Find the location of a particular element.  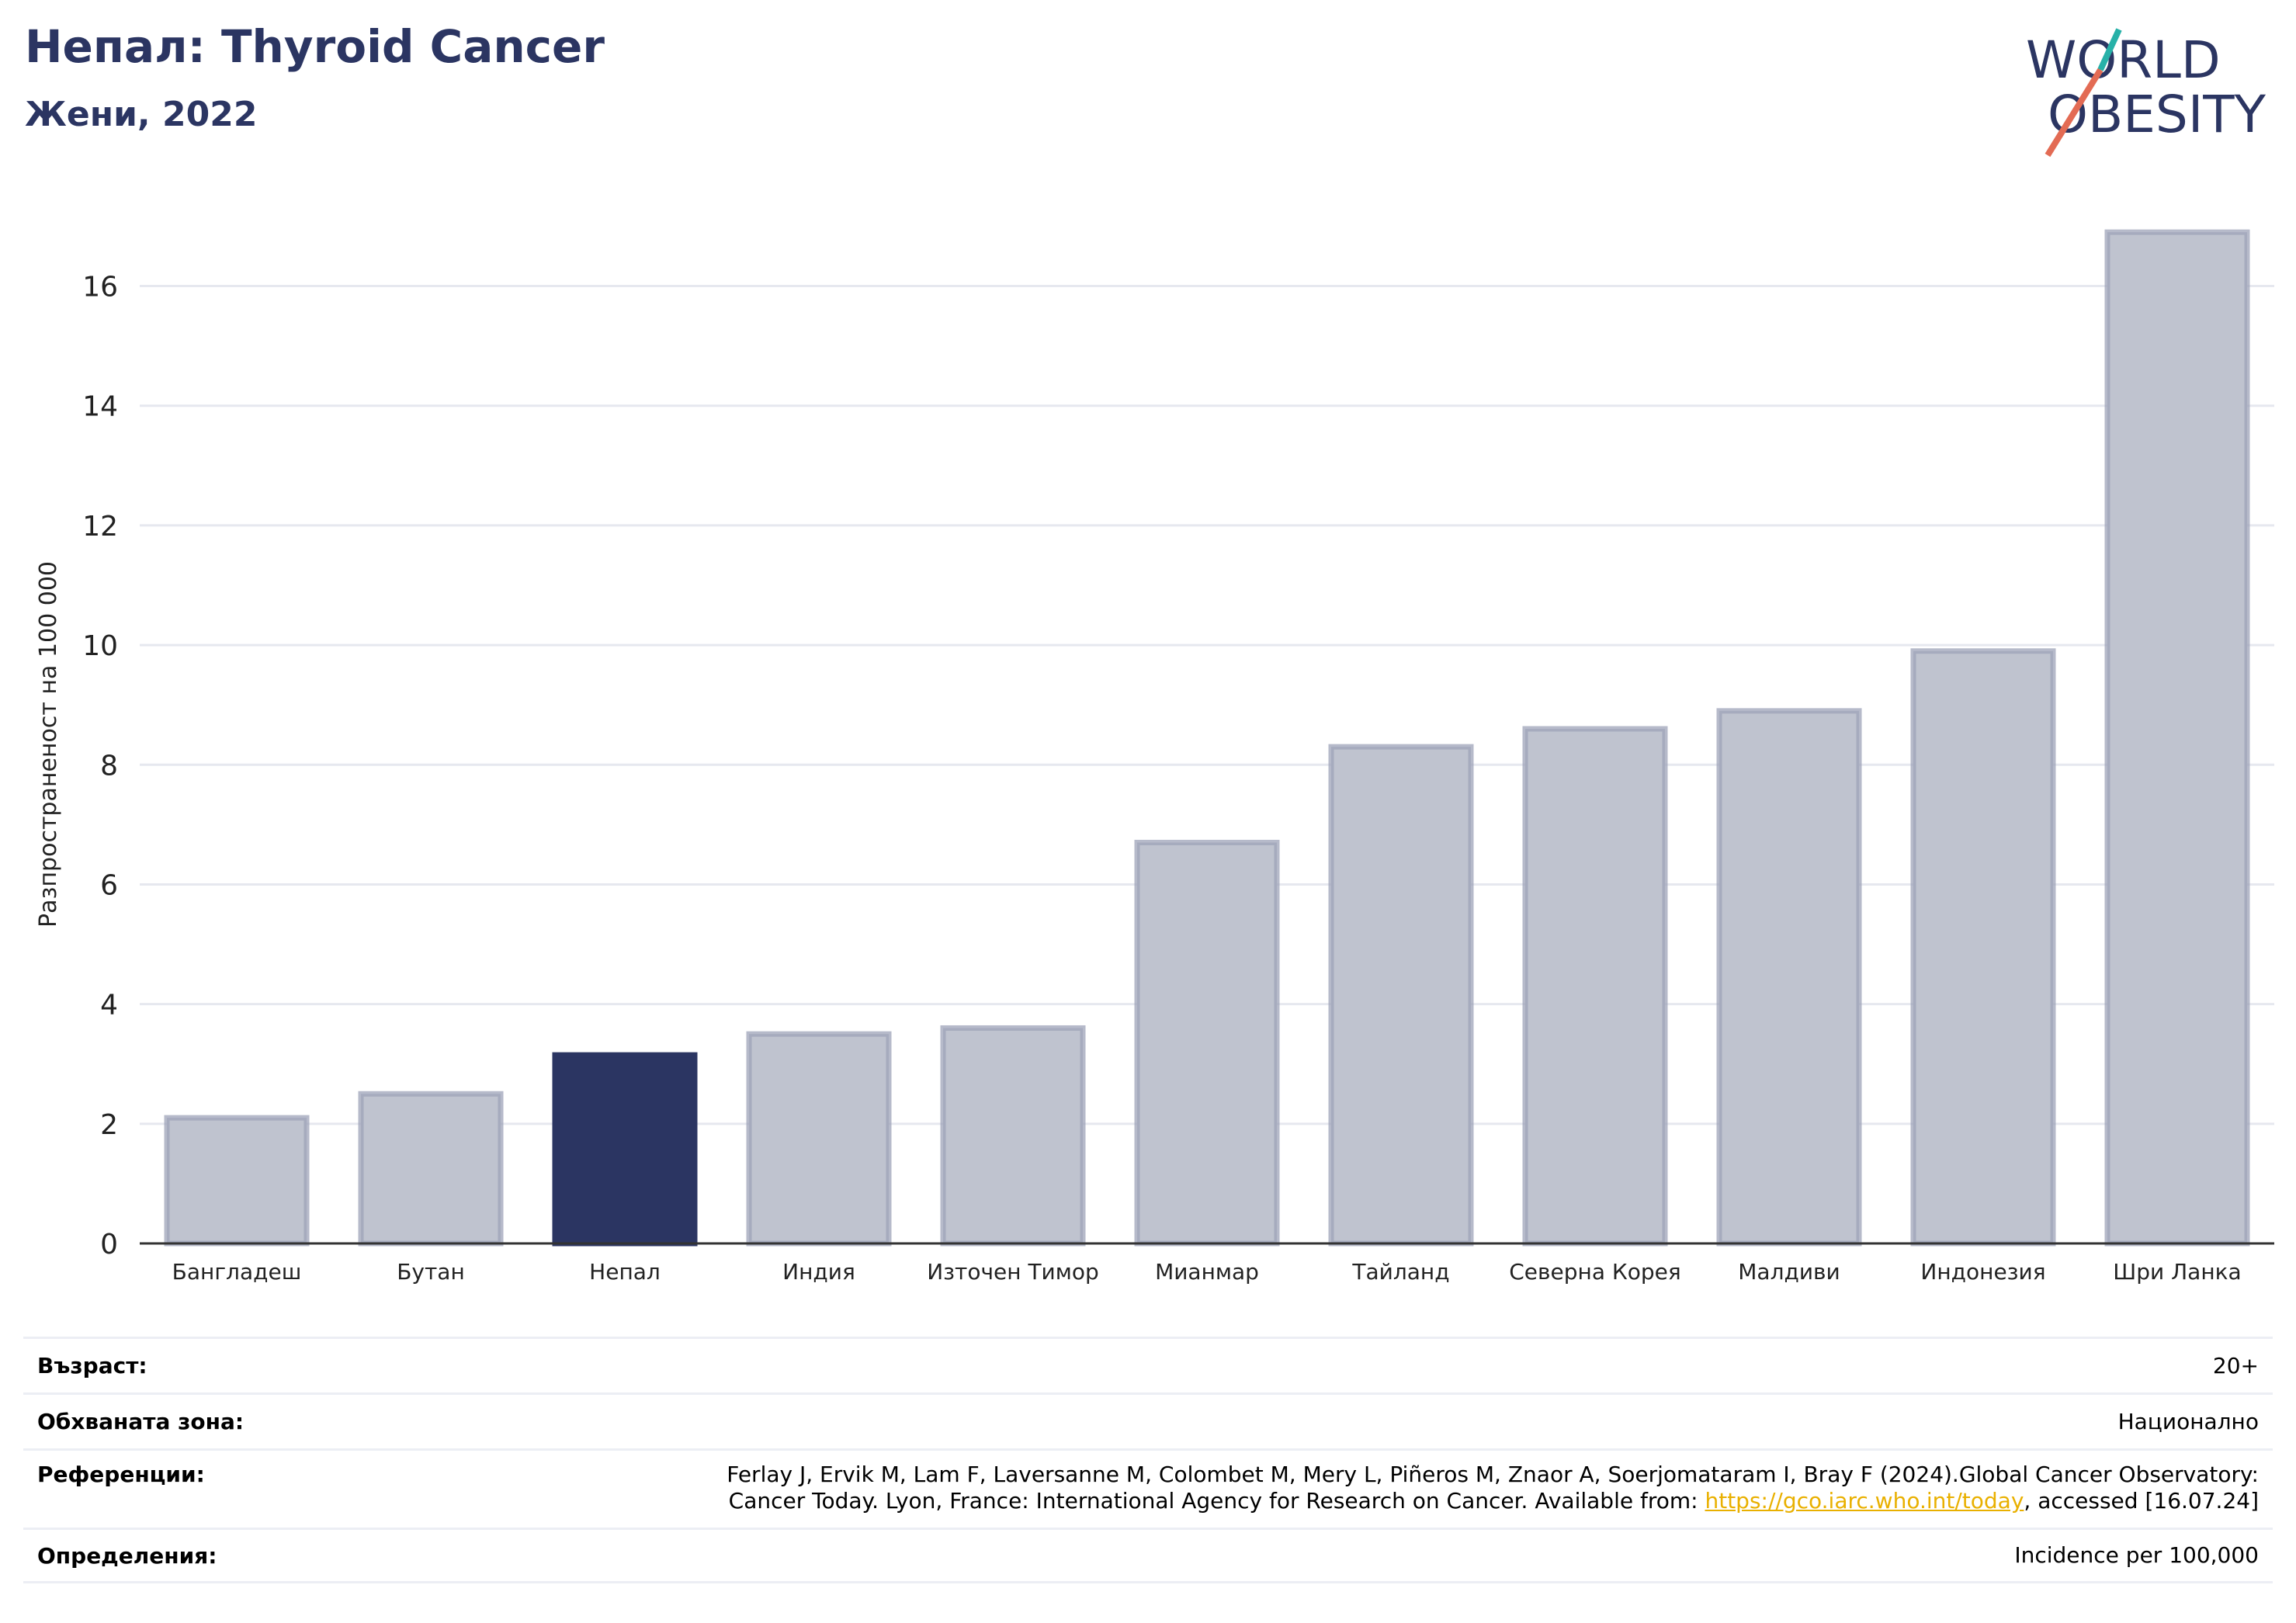

x-tick-label: Малдиви is located at coordinates (1789, 1272).